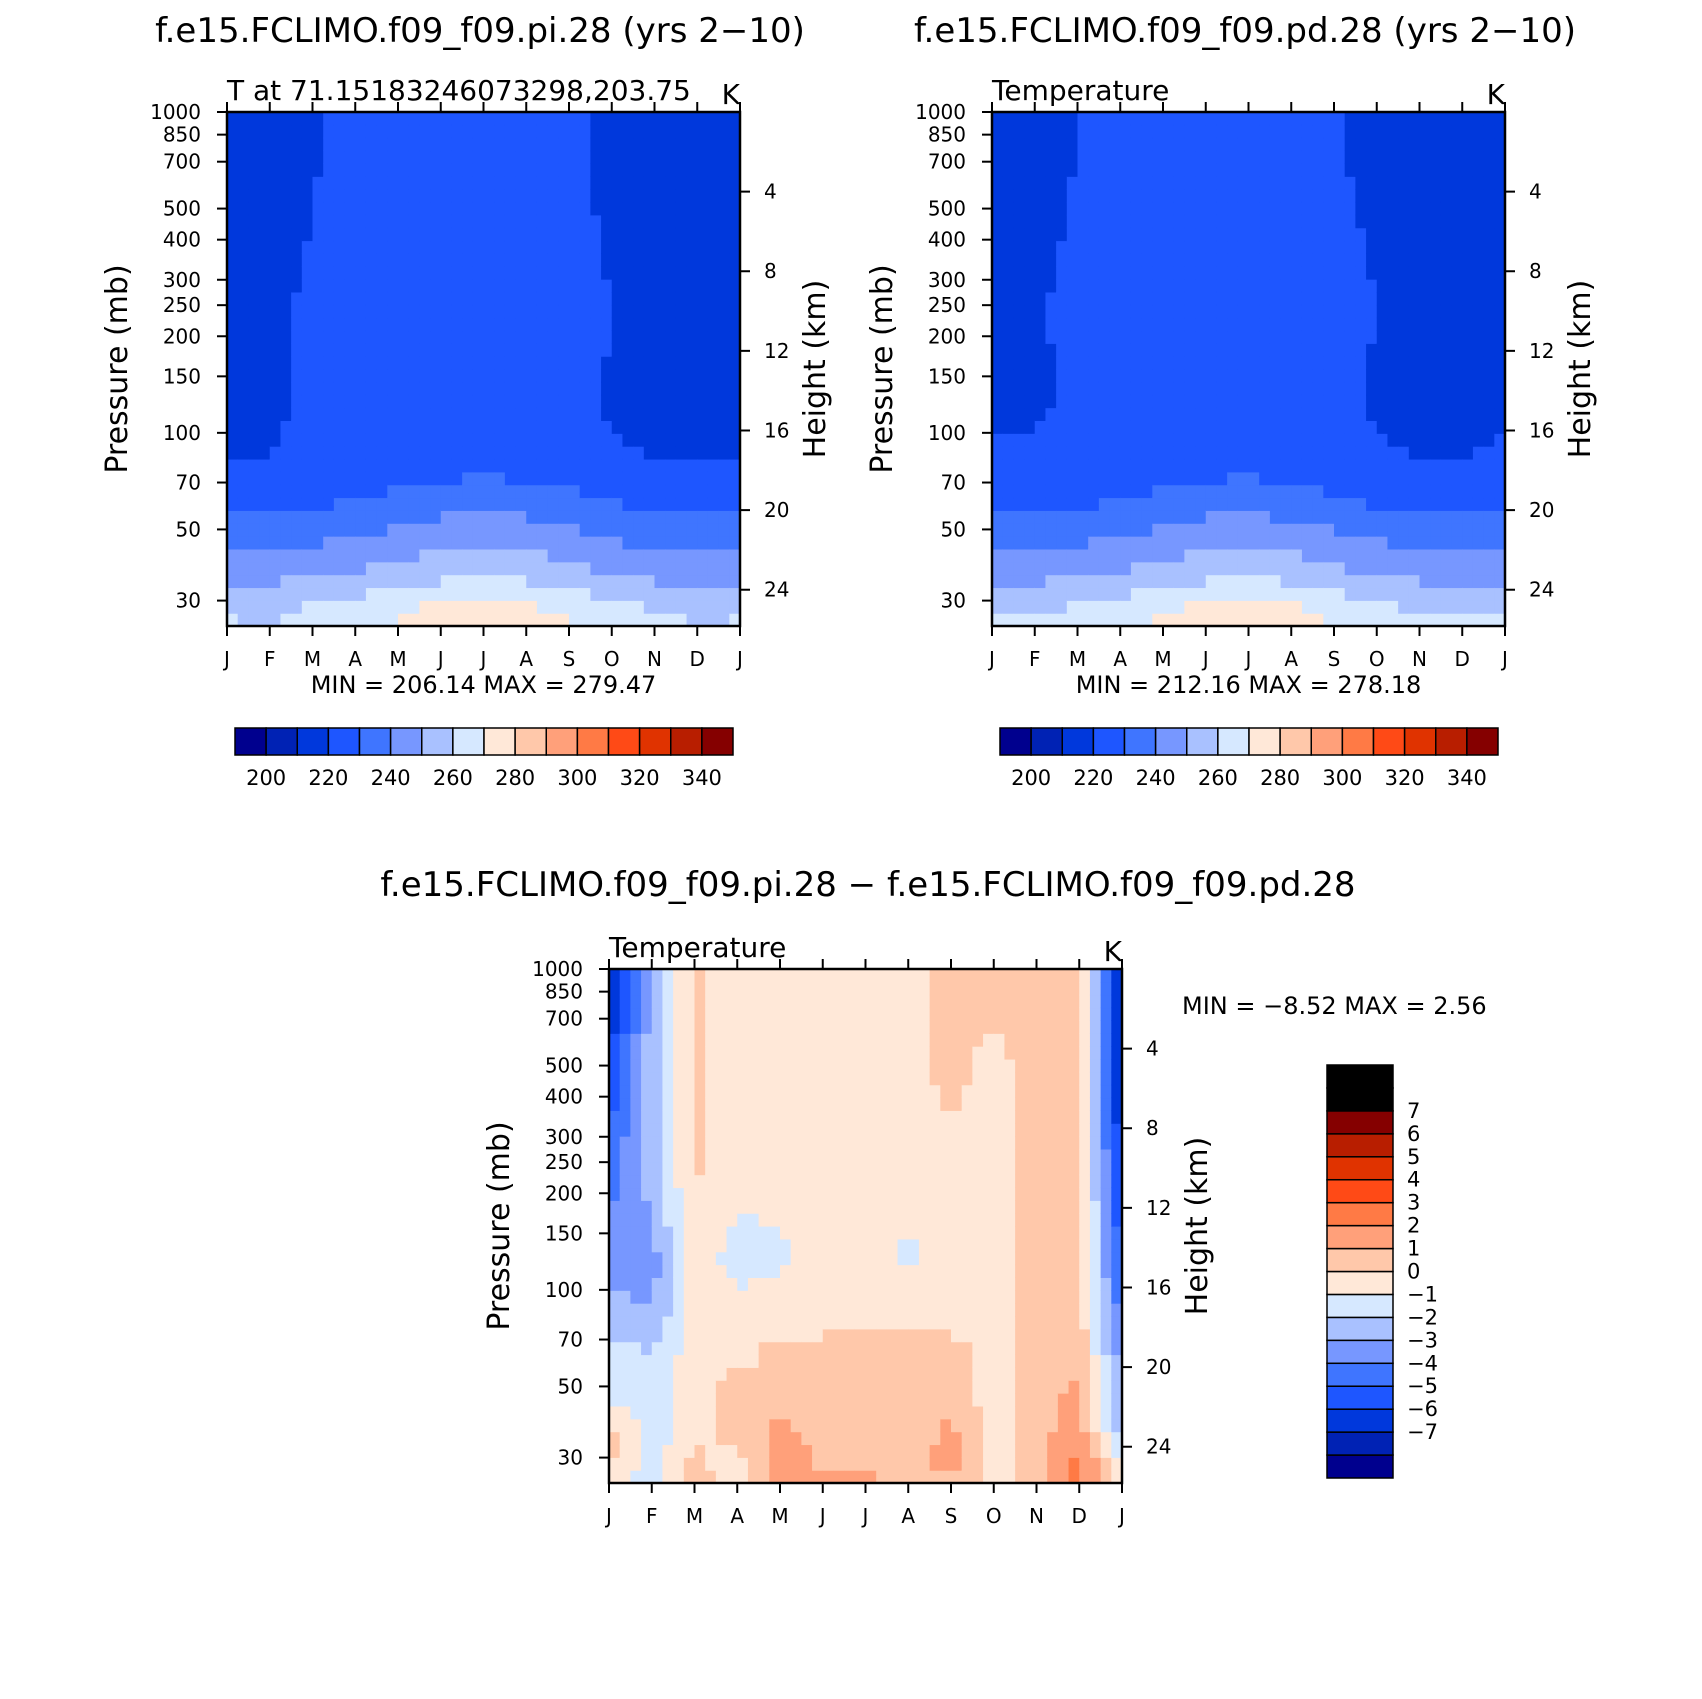 This screenshot has height=1699, width=1702. I want to click on colorbar-swatch, so click(562, 741).